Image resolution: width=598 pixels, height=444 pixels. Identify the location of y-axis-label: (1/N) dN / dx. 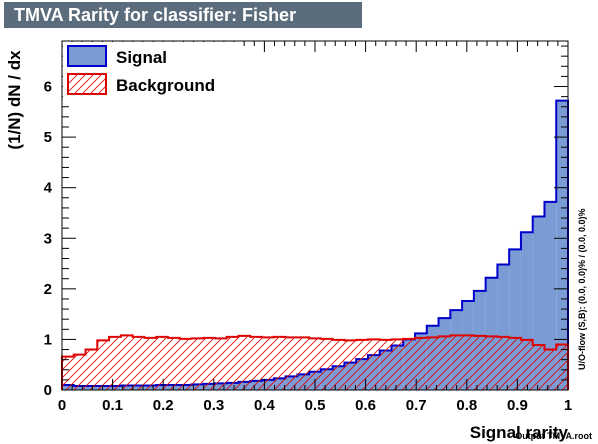
(14, 100).